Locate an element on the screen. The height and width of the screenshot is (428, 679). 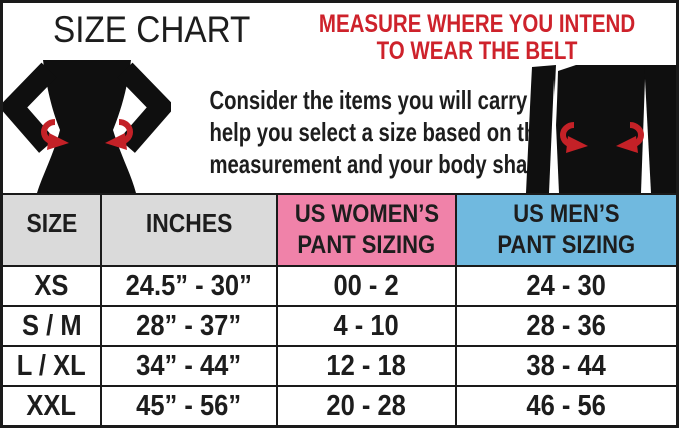
row0-size-cell: XS is located at coordinates (51, 286).